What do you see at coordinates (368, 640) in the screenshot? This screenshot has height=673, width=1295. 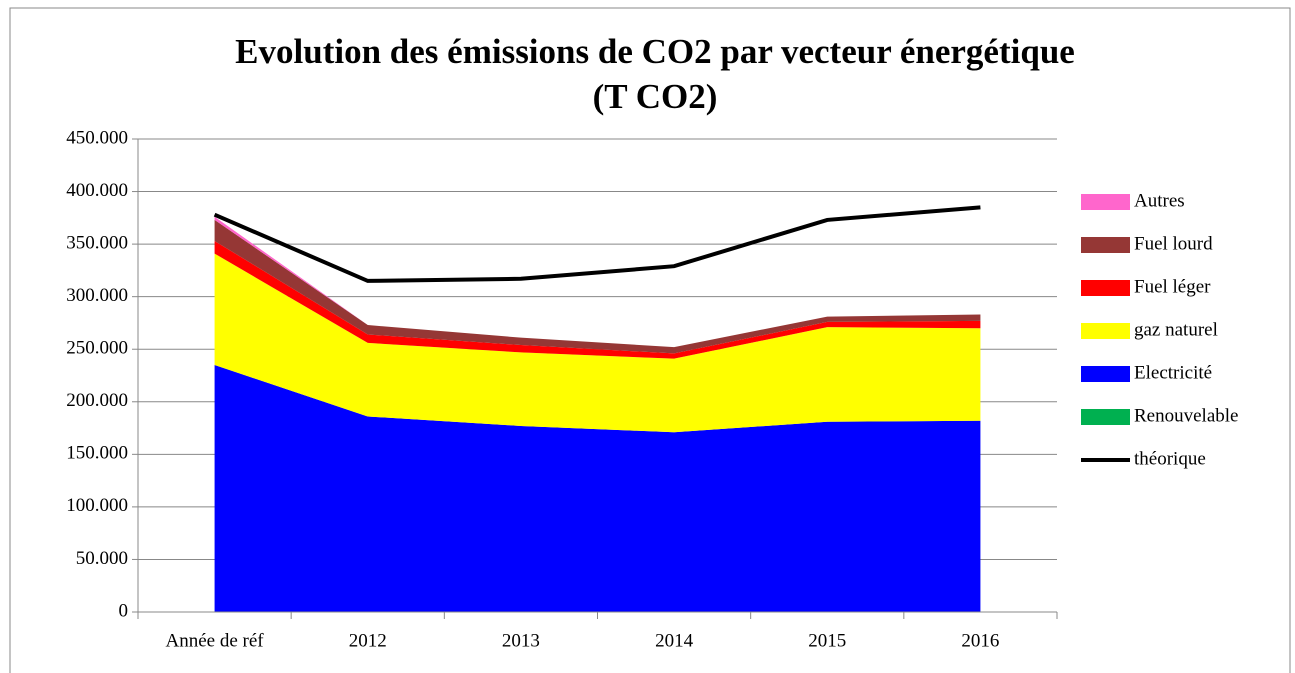 I see `x-tick-label: 2012` at bounding box center [368, 640].